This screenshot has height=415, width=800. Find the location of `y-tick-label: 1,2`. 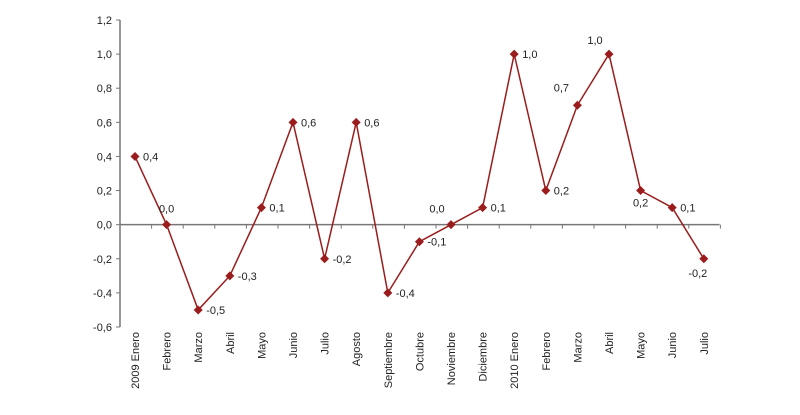

y-tick-label: 1,2 is located at coordinates (104, 21).